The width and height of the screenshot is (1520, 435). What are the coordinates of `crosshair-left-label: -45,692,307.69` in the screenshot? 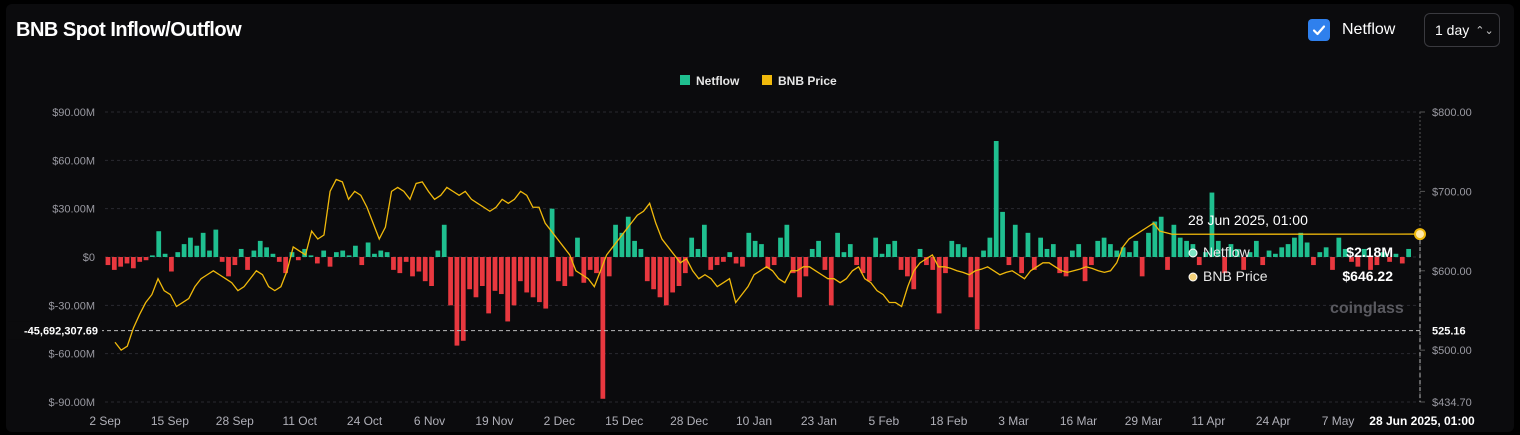 It's located at (61, 332).